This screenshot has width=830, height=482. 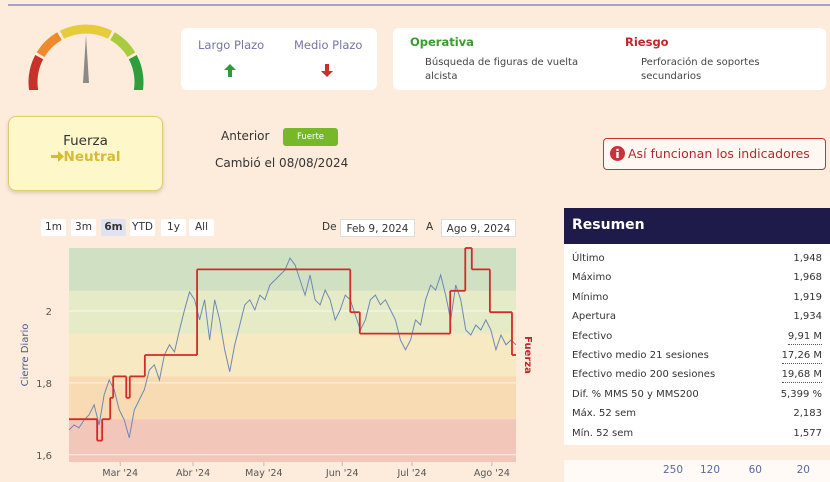 I want to click on period-label: 120, so click(x=709, y=470).